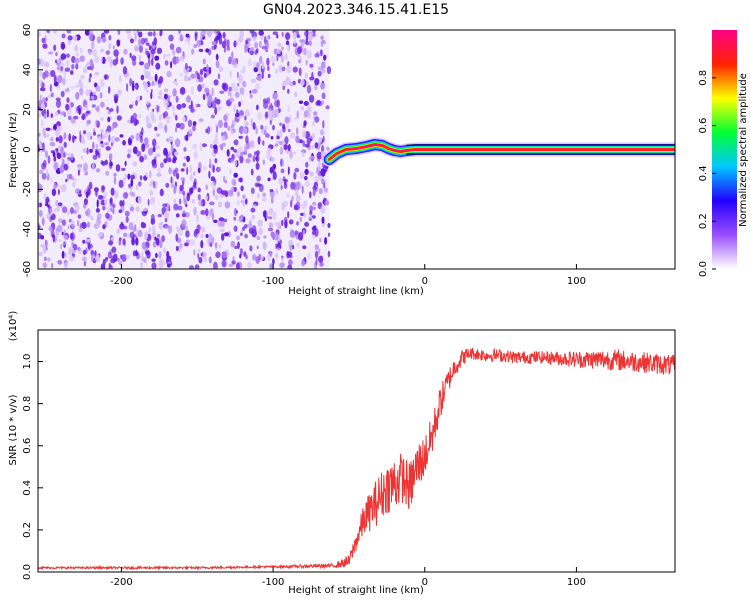 The height and width of the screenshot is (600, 750). Describe the element at coordinates (501, 152) in the screenshot. I see `signal-track-band` at that location.